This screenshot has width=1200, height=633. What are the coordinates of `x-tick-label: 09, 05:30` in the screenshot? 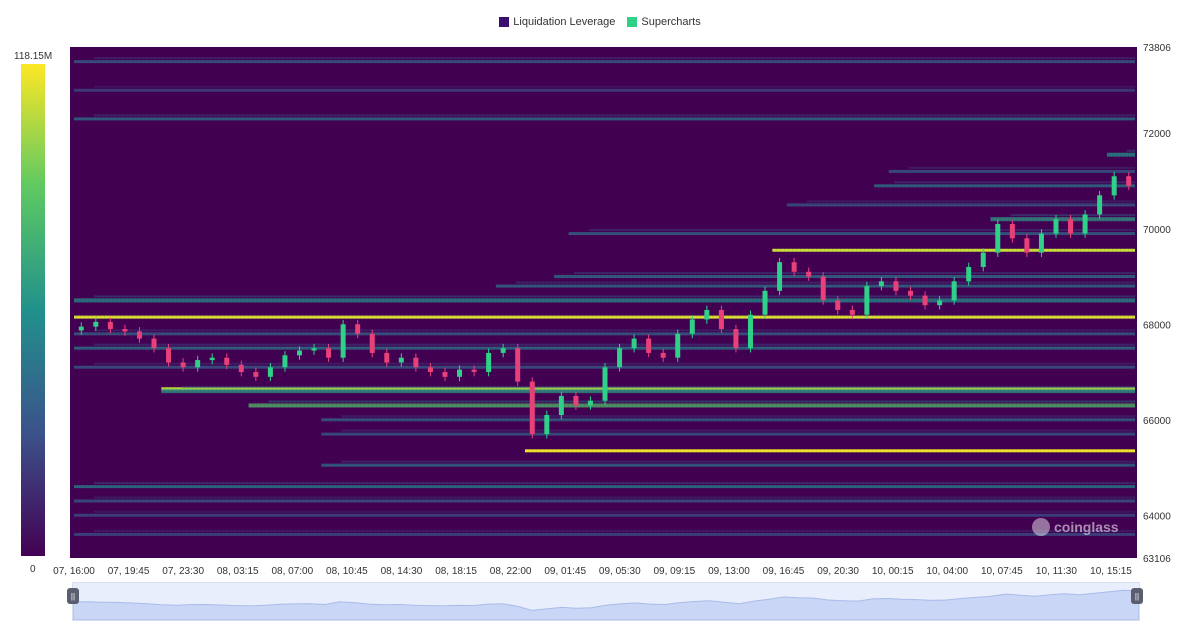 It's located at (620, 571).